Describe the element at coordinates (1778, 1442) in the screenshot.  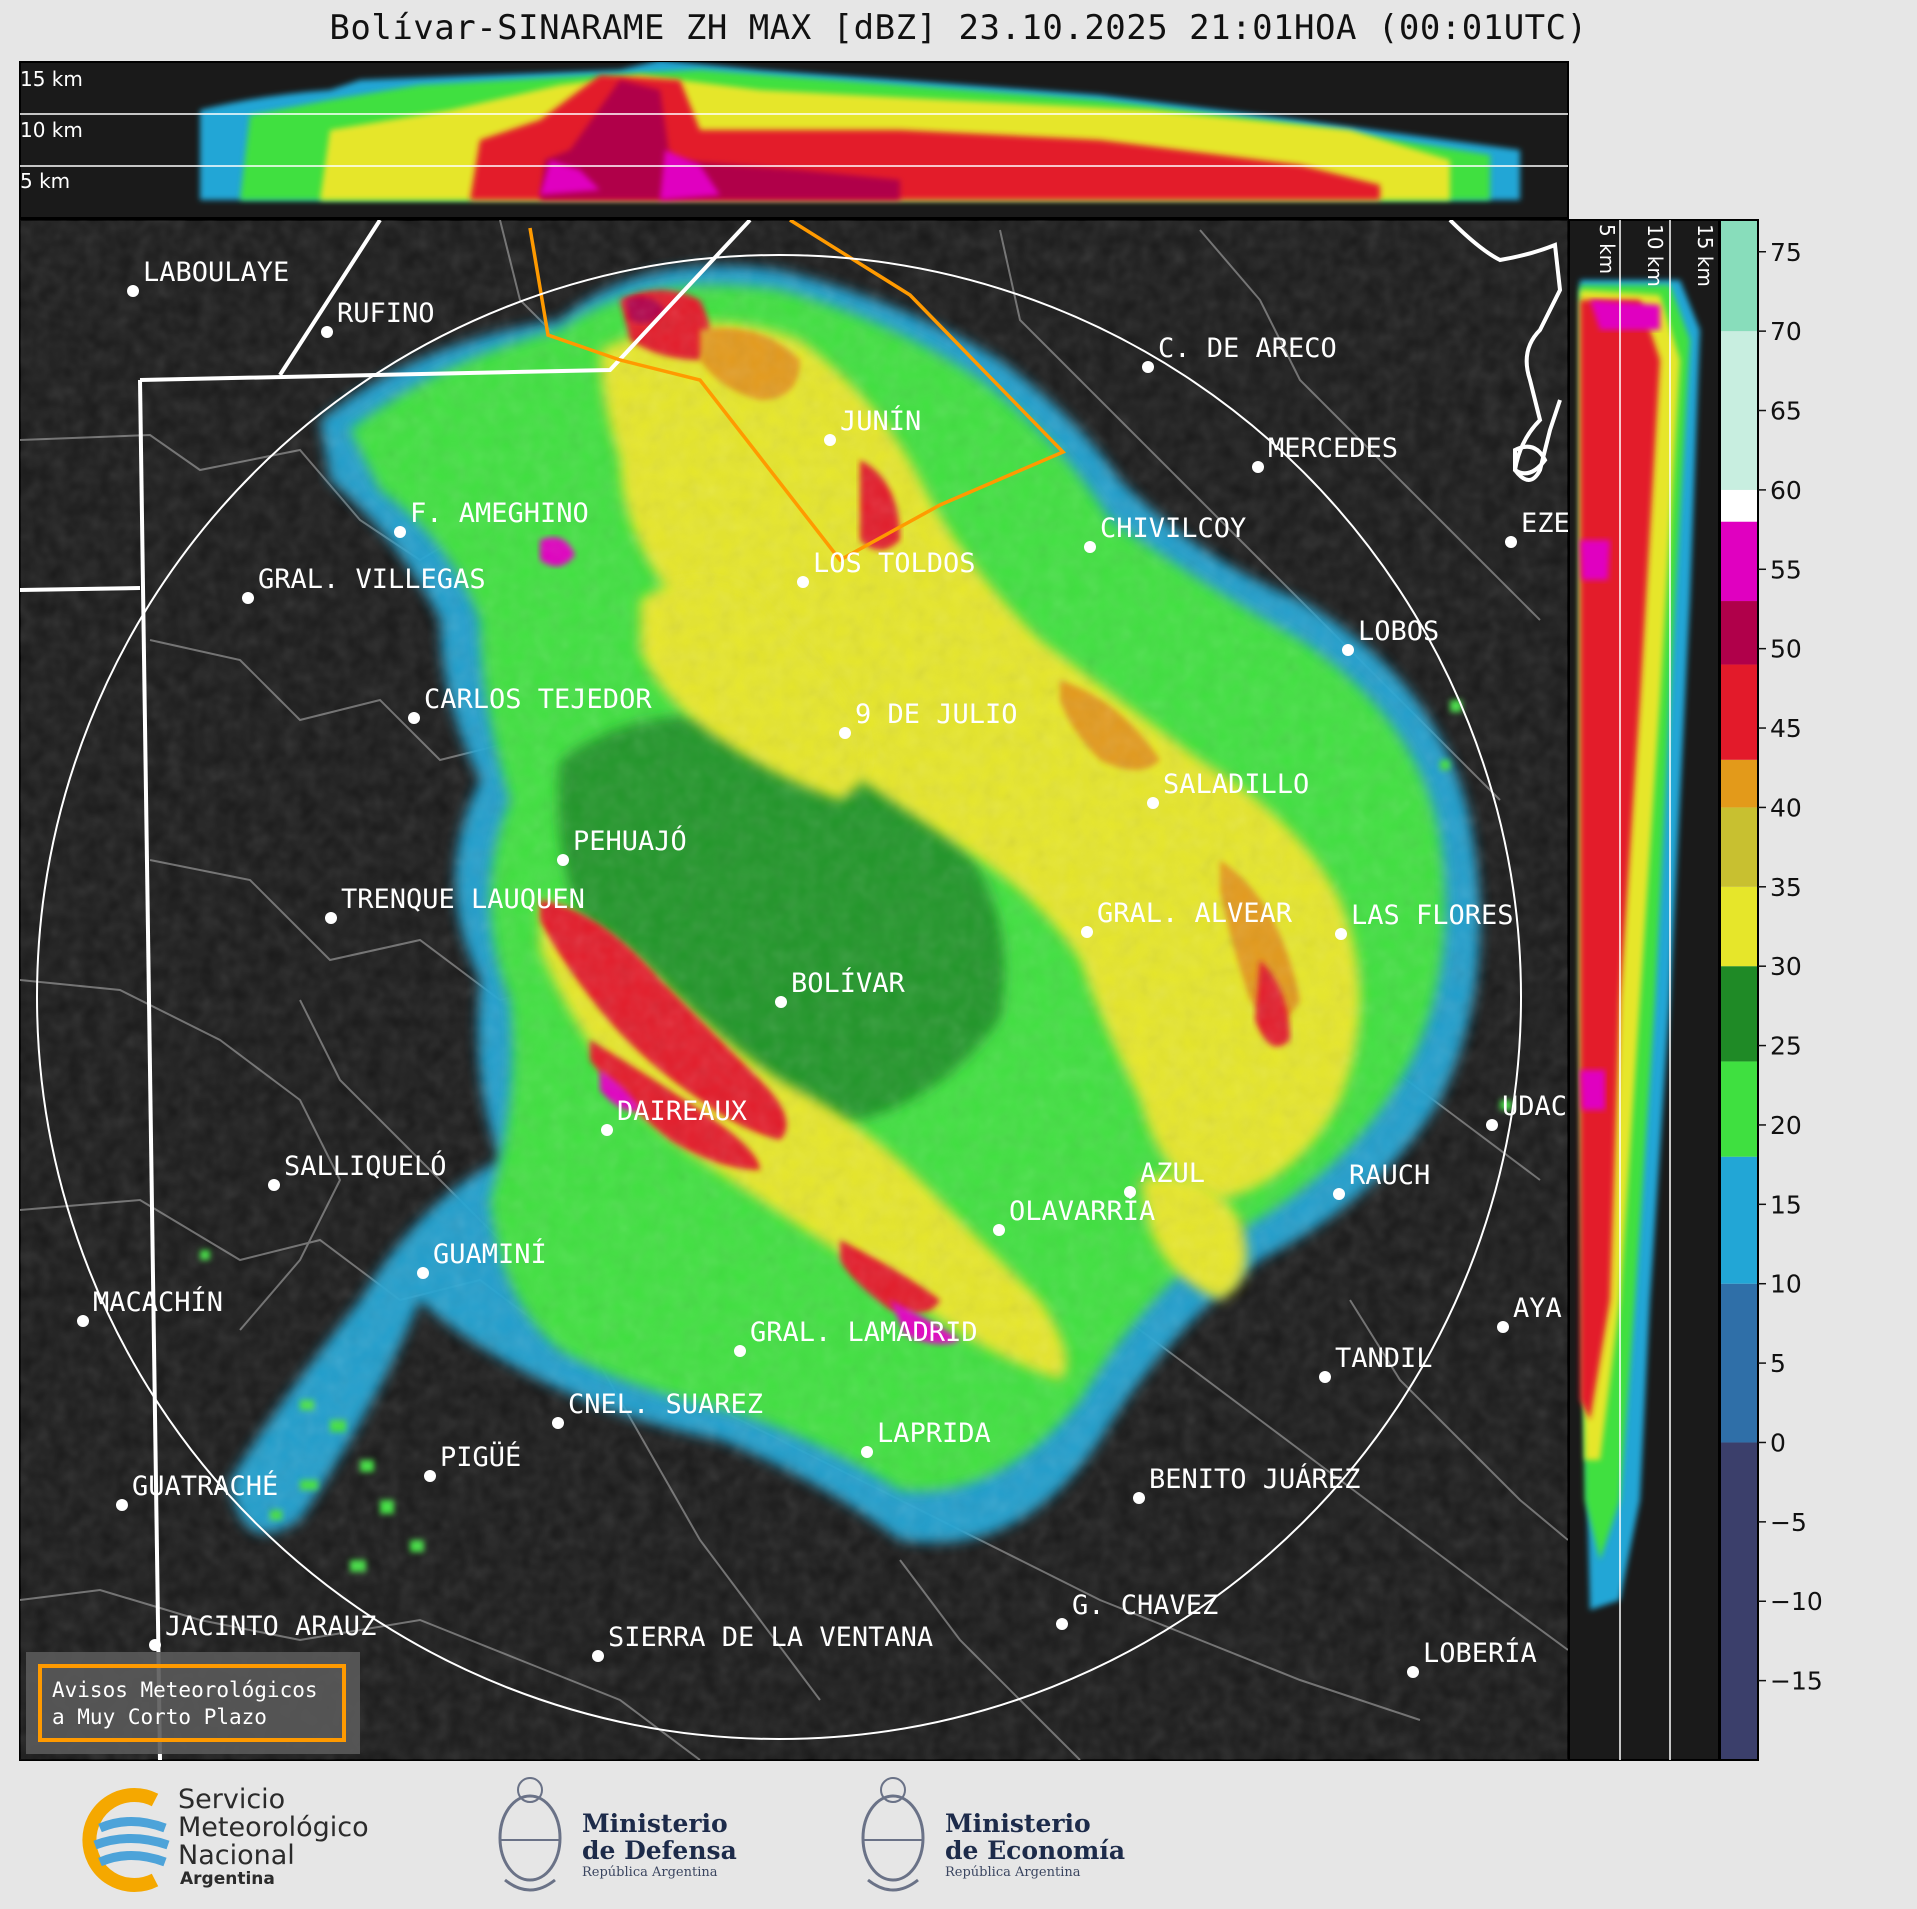
I see `colorbar-tick-label: 0` at that location.